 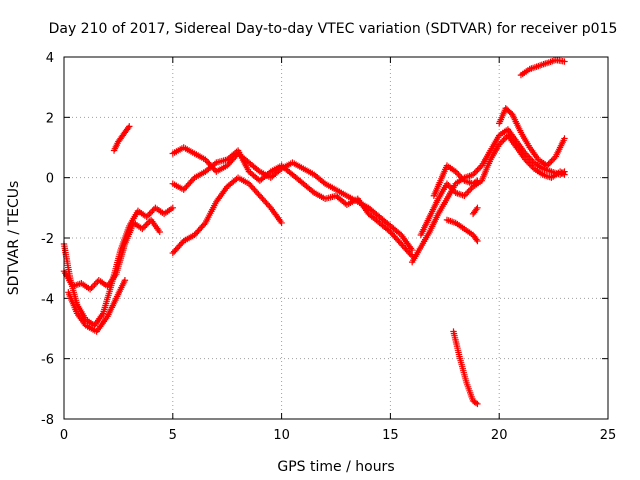 What do you see at coordinates (14, 238) in the screenshot?
I see `y-axis-label: SDTVAR / TECUs` at bounding box center [14, 238].